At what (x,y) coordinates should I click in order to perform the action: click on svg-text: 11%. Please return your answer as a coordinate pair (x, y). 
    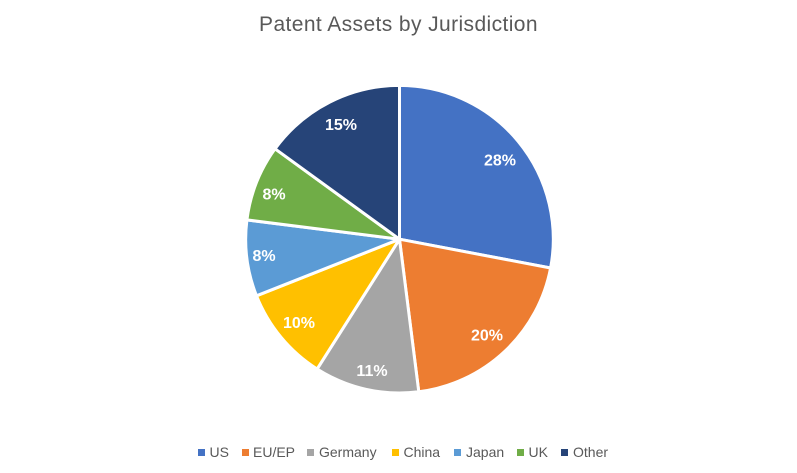
    Looking at the image, I should click on (371, 371).